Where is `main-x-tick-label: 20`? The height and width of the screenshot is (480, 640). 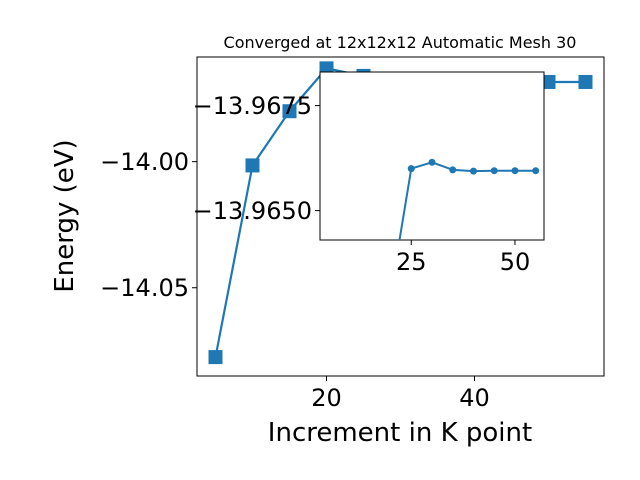 main-x-tick-label: 20 is located at coordinates (326, 398).